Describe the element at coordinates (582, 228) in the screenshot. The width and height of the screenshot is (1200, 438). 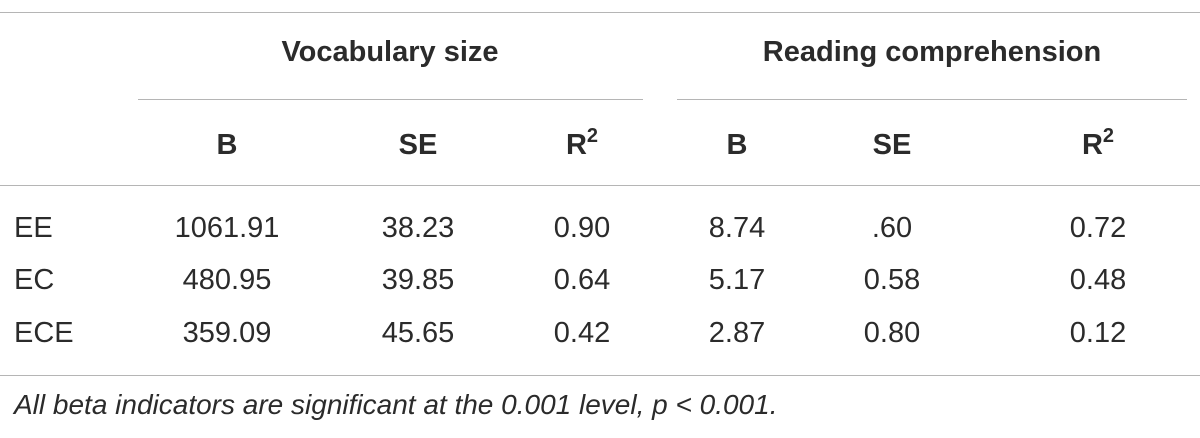
I see `cell: 0.90` at that location.